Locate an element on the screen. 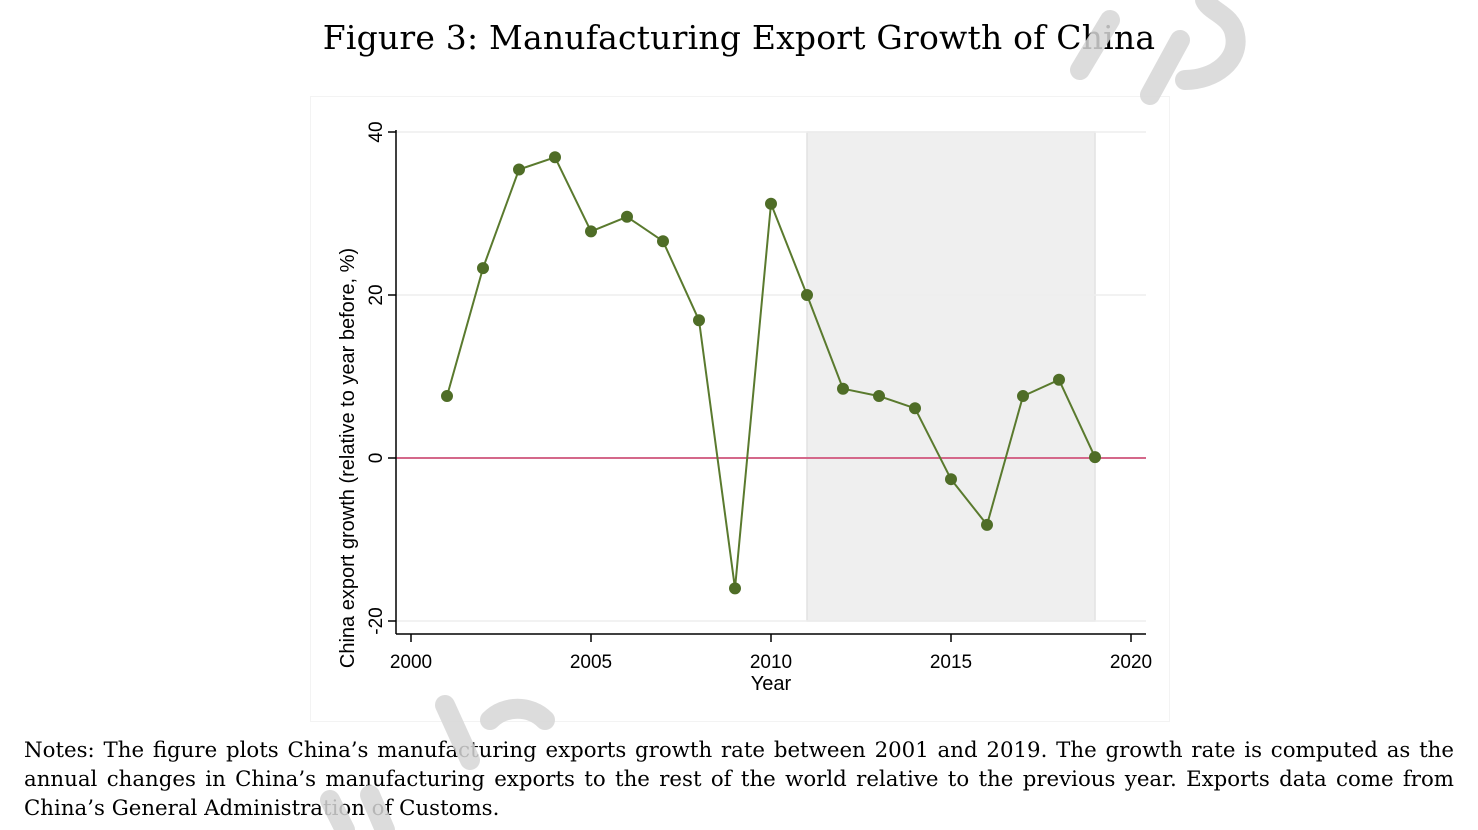  y-tick-label: 40 is located at coordinates (376, 131).